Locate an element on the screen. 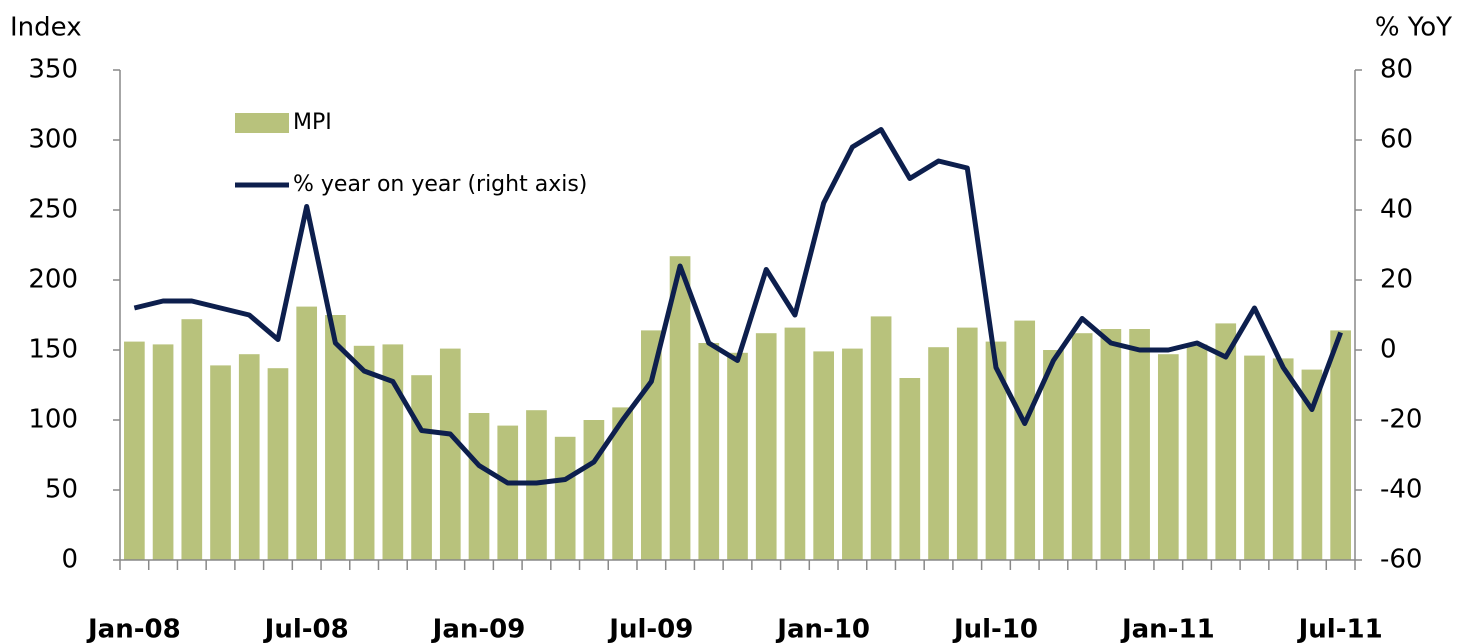 This screenshot has height=644, width=1459. y2-tick-label: -40 is located at coordinates (1401, 490).